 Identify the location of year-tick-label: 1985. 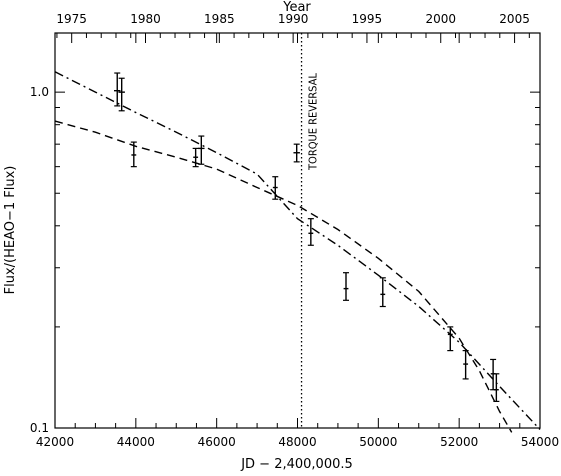
(219, 19).